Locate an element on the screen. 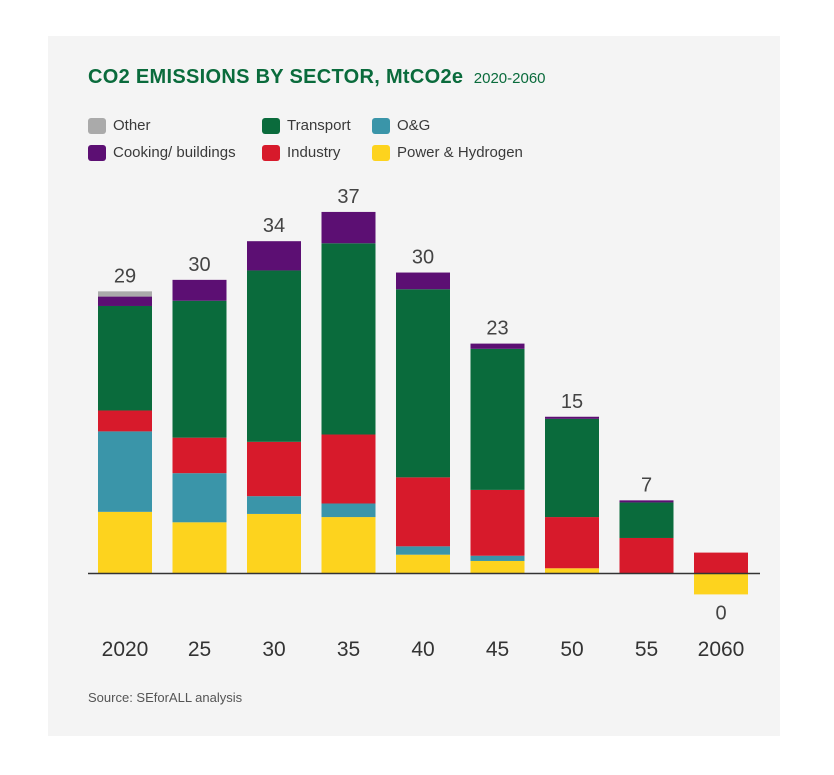 The height and width of the screenshot is (775, 834). chart-subtitle: 2020-2060 is located at coordinates (509, 78).